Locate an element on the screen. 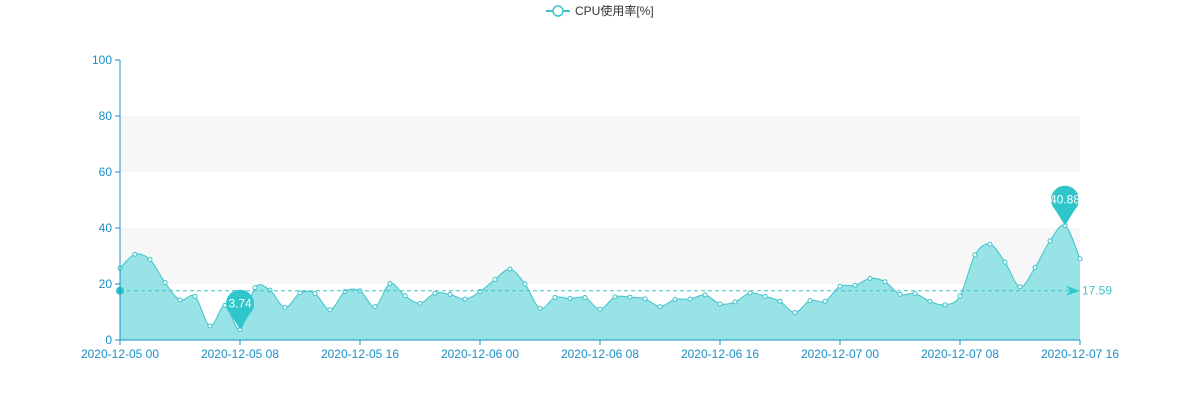 This screenshot has height=400, width=1200. x-tick-label: 2020-12-07 00 is located at coordinates (840, 354).